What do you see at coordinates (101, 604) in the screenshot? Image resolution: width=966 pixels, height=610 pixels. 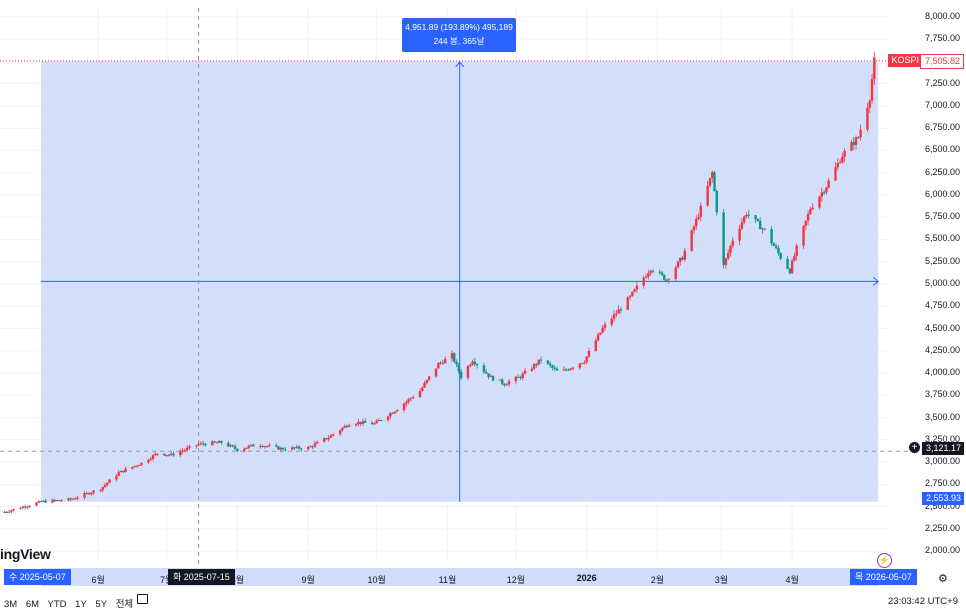 I see `range-5y: 5Y` at bounding box center [101, 604].